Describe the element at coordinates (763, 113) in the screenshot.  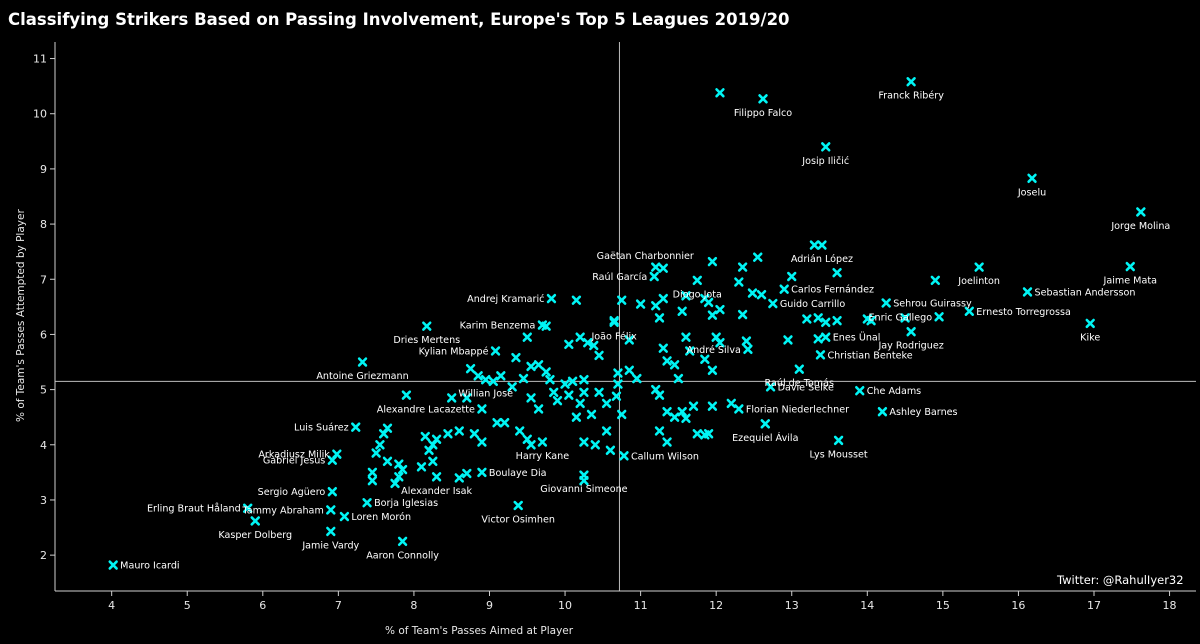
I see `point-label: Filippo Falco` at that location.